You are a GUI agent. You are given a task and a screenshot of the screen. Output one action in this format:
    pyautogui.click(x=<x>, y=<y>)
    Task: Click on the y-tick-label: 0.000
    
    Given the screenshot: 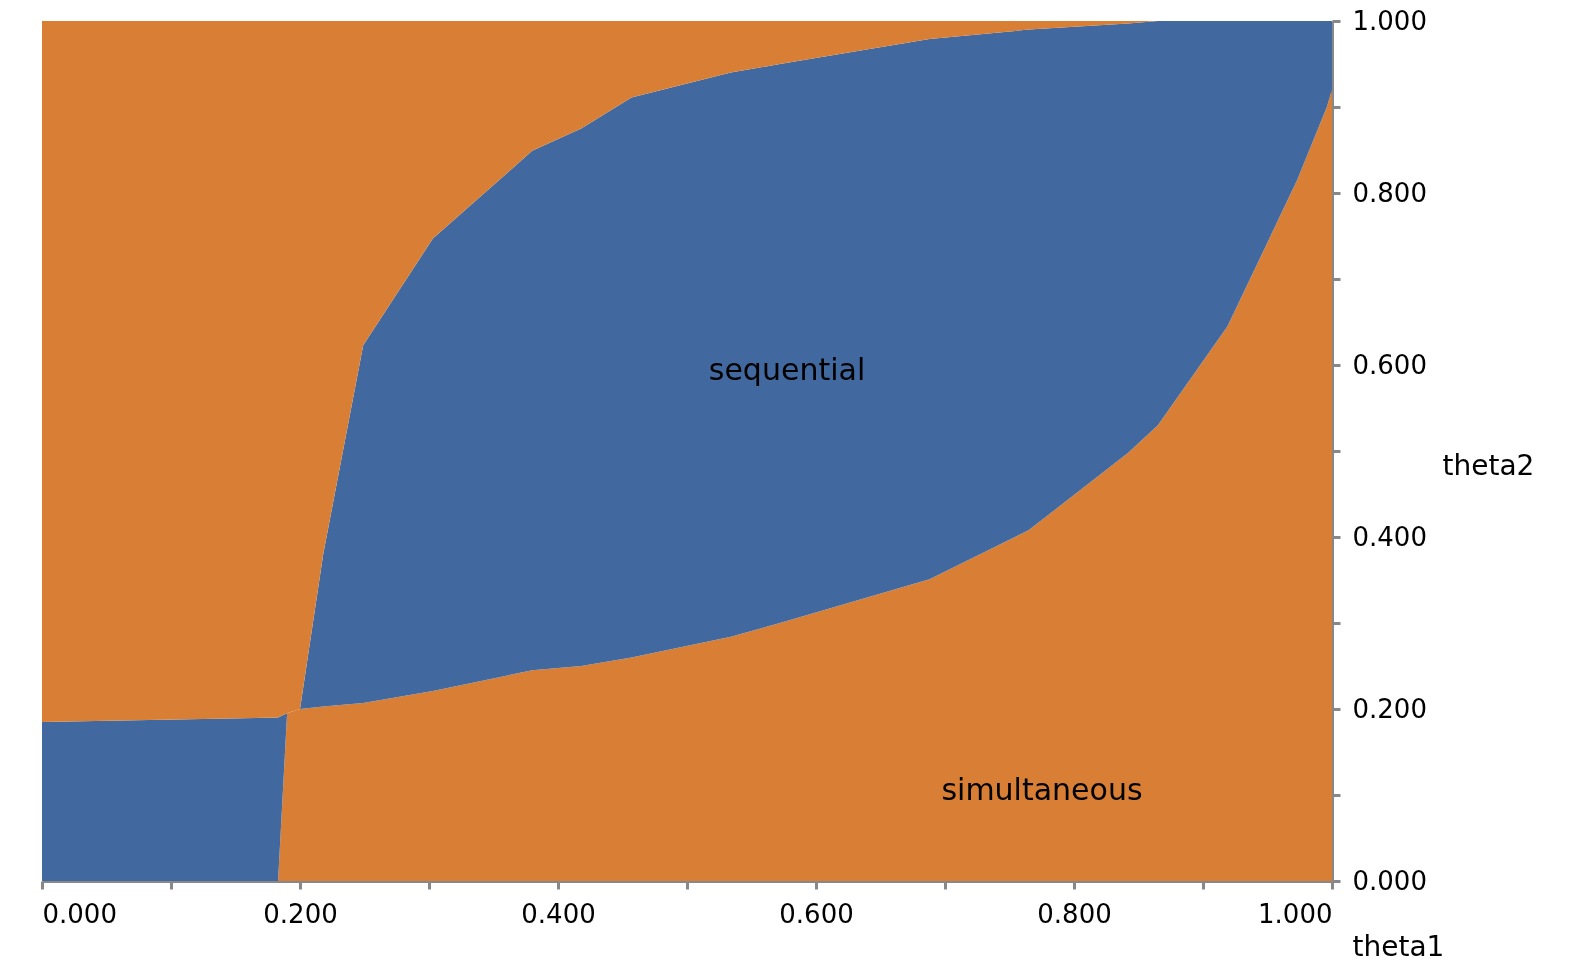 What is the action you would take?
    pyautogui.click(x=1389, y=880)
    